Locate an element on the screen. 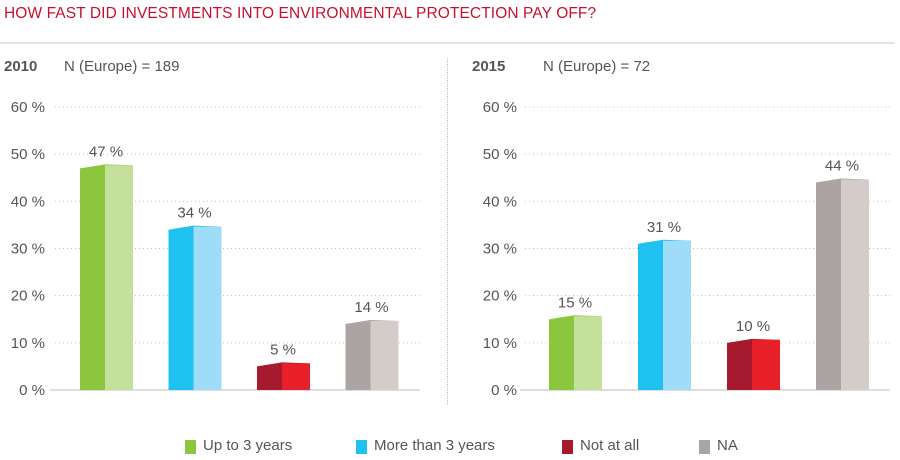 Image resolution: width=900 pixels, height=460 pixels. panel-divider is located at coordinates (448, 231).